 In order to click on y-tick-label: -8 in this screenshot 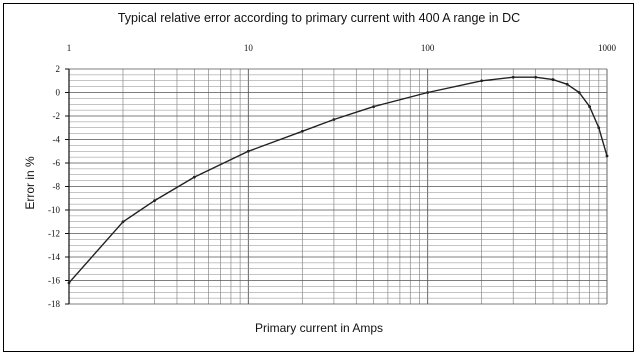, I will do `click(57, 187)`.